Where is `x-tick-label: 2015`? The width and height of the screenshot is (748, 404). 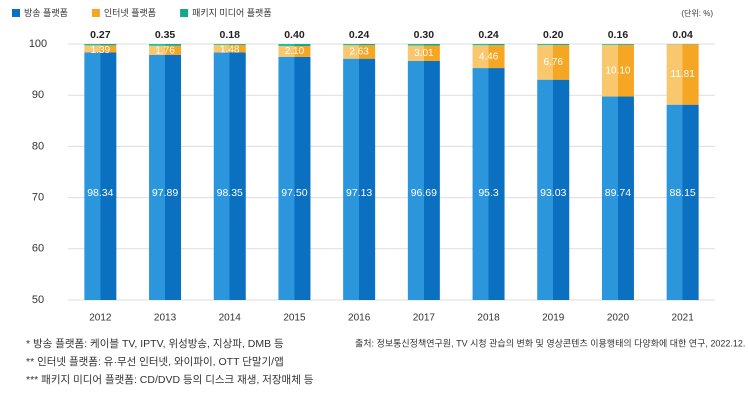 x-tick-label: 2015 is located at coordinates (294, 318).